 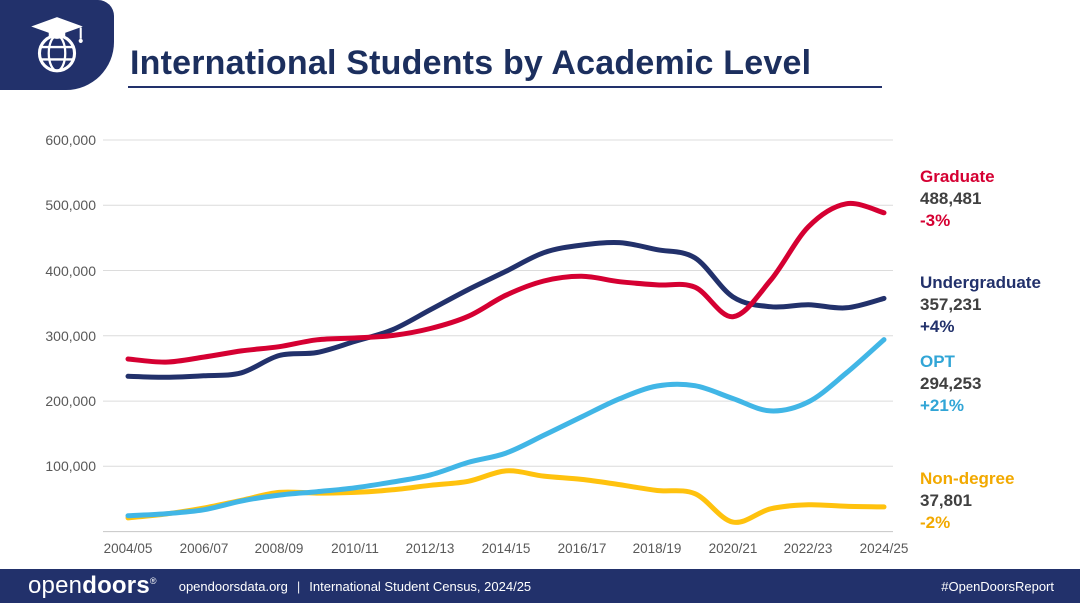 I want to click on series-line-non-degree, so click(x=506, y=496).